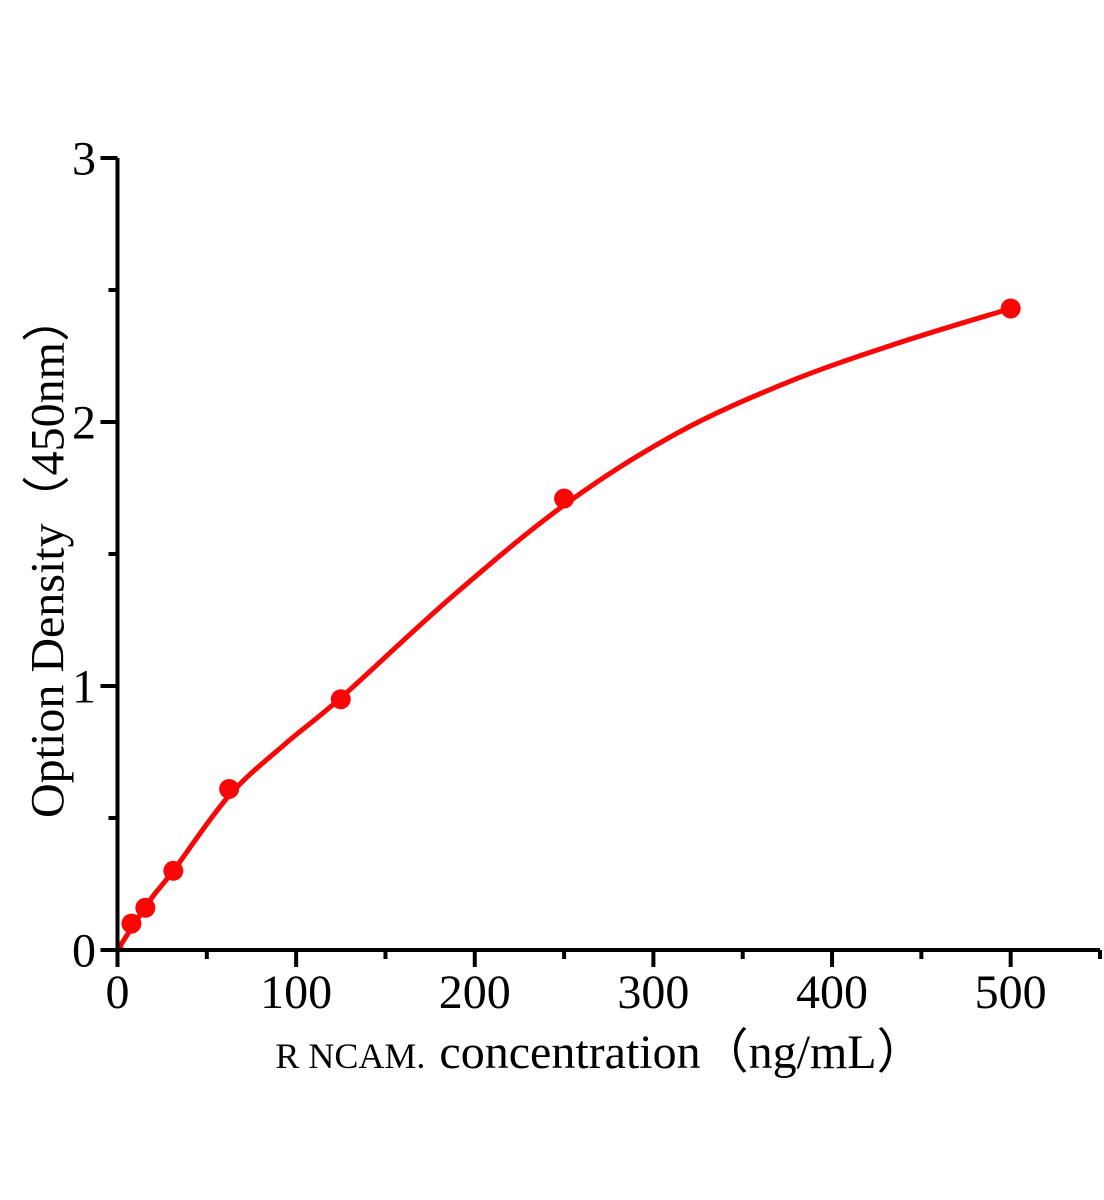 The width and height of the screenshot is (1104, 1200). What do you see at coordinates (48, 556) in the screenshot?
I see `y-axis-title: Option Density（450nm）` at bounding box center [48, 556].